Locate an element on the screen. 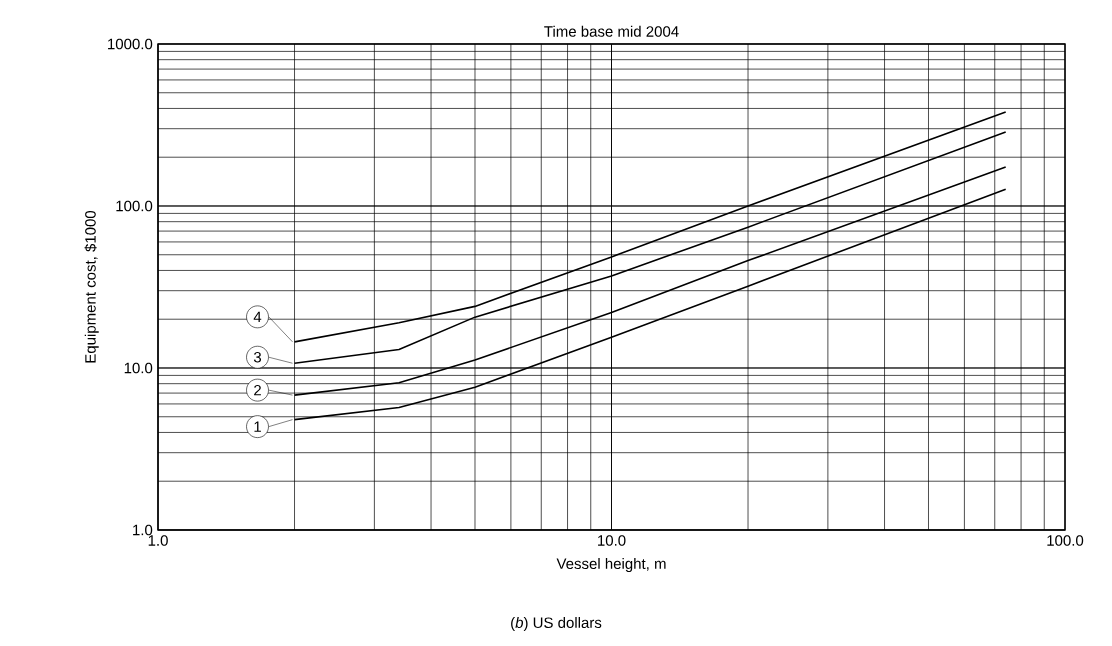  chart-title: Time base mid 2004 is located at coordinates (611, 31).